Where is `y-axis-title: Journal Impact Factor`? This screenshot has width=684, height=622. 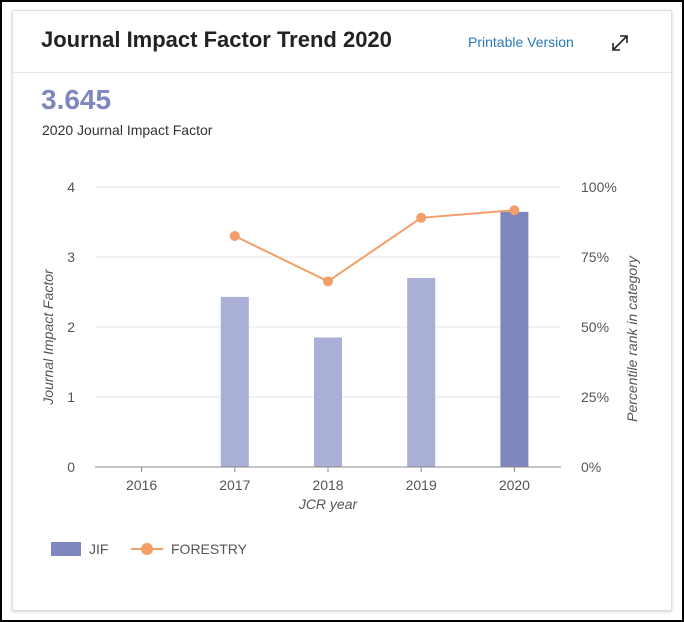
y-axis-title: Journal Impact Factor is located at coordinates (48, 337).